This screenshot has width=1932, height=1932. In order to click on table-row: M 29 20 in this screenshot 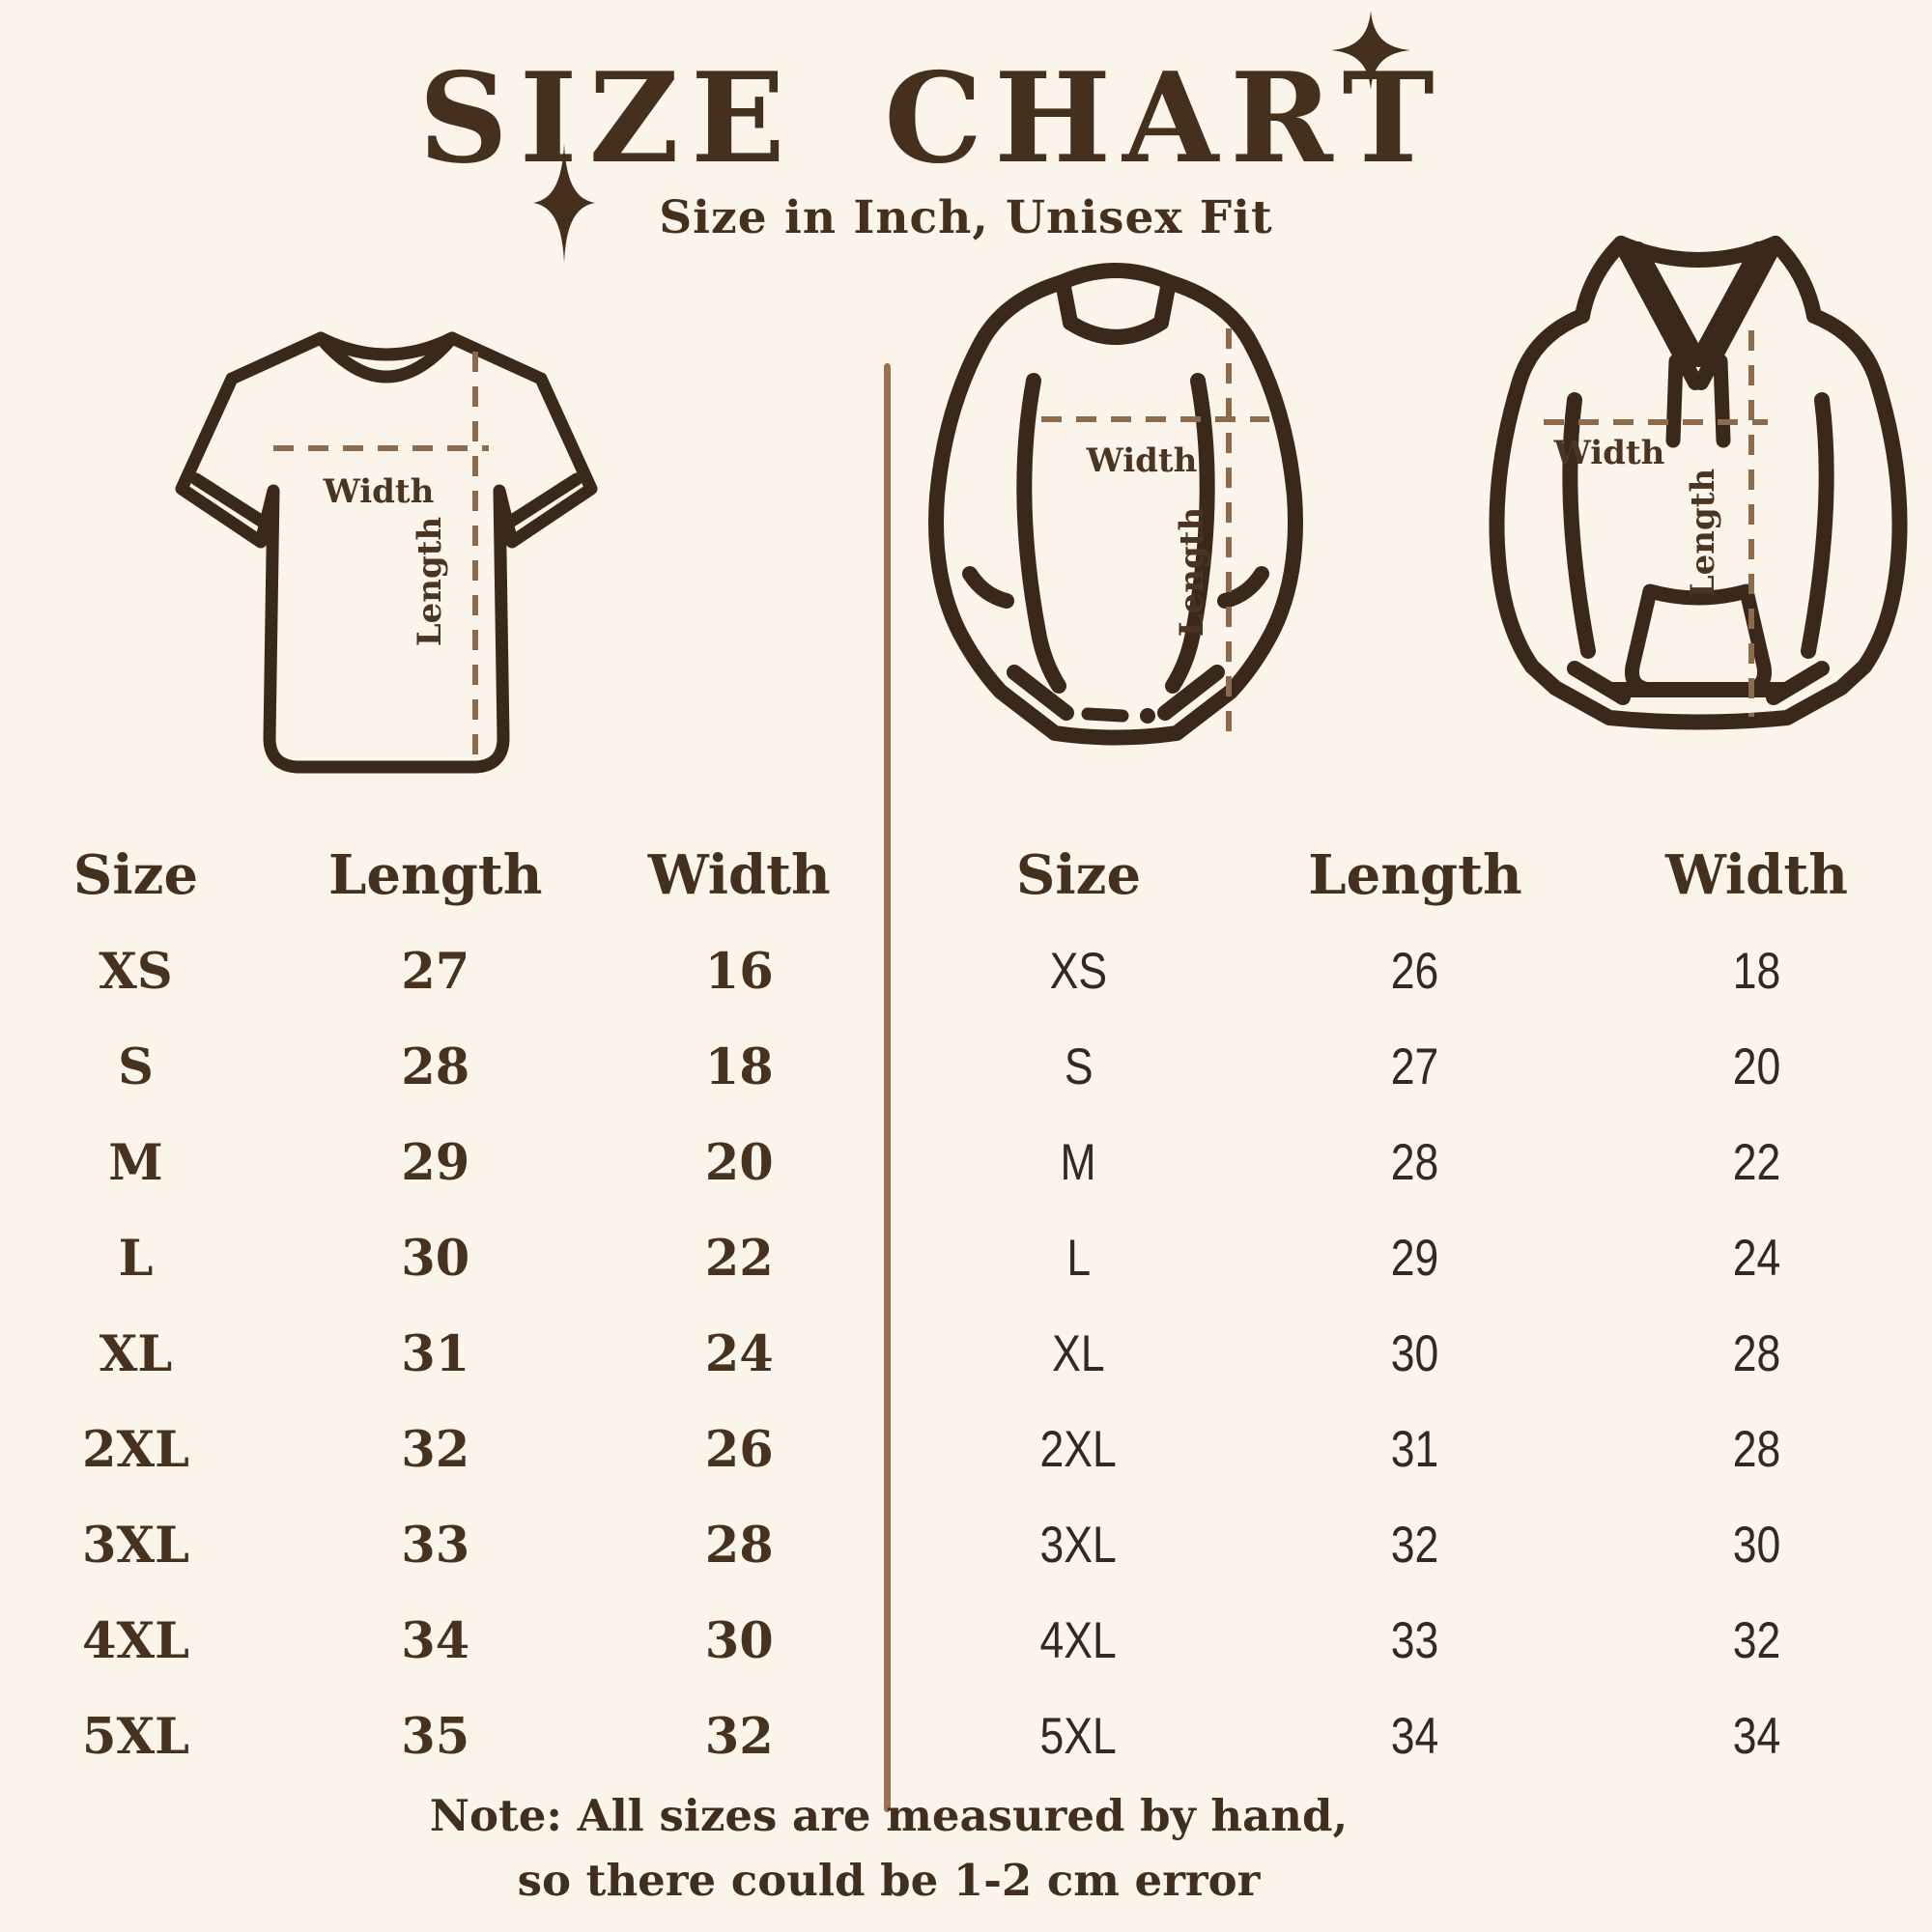, I will do `click(439, 1162)`.